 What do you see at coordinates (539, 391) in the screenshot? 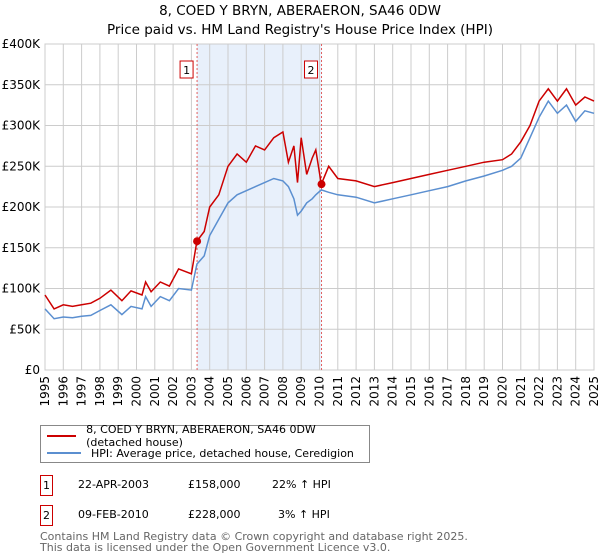
I see `x-tick-label: 2022` at bounding box center [539, 391].